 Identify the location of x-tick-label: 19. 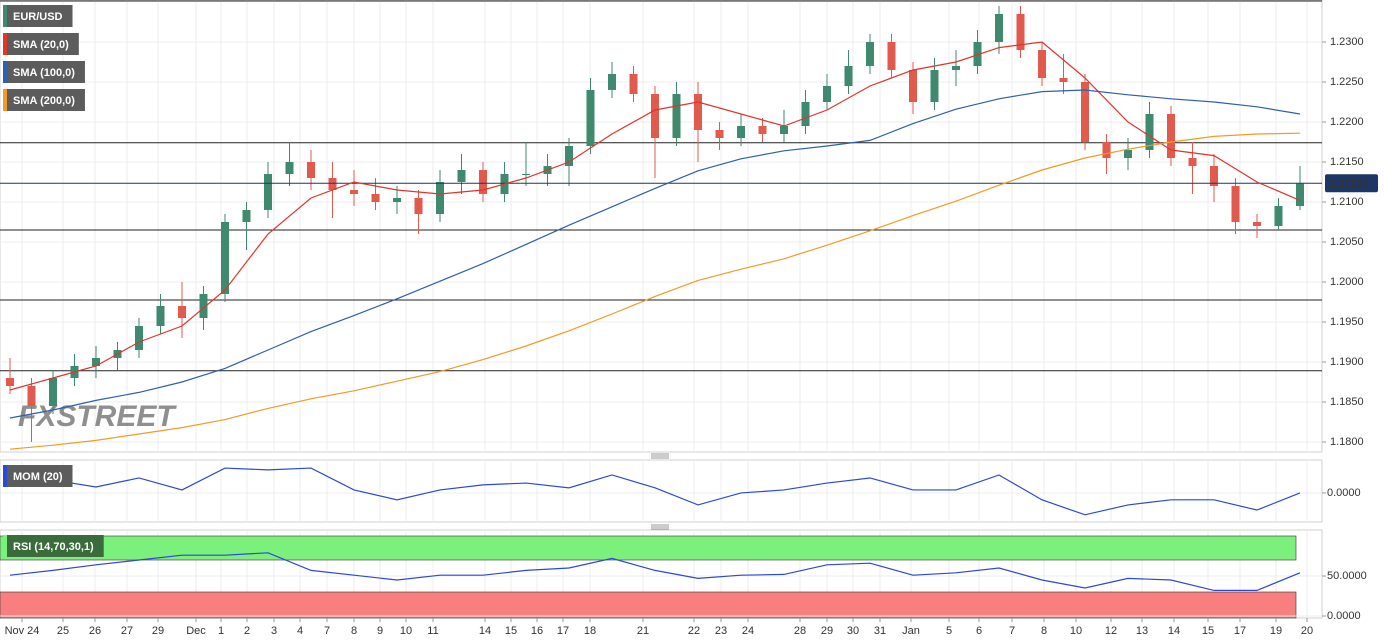
(1276, 631).